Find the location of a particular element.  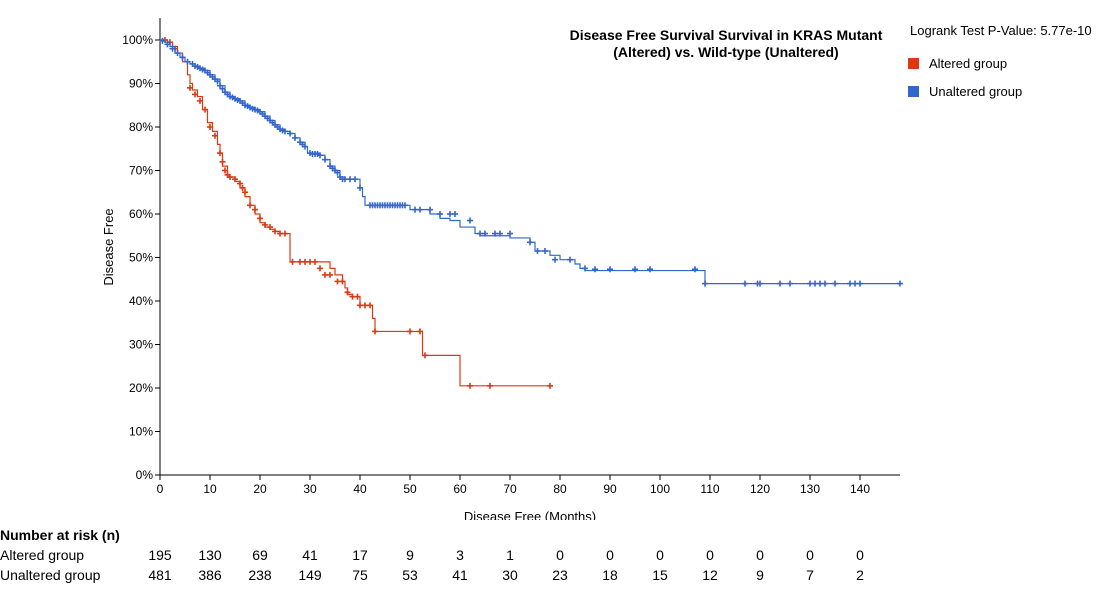

risk-row-label-altered: Altered group is located at coordinates (42, 555).